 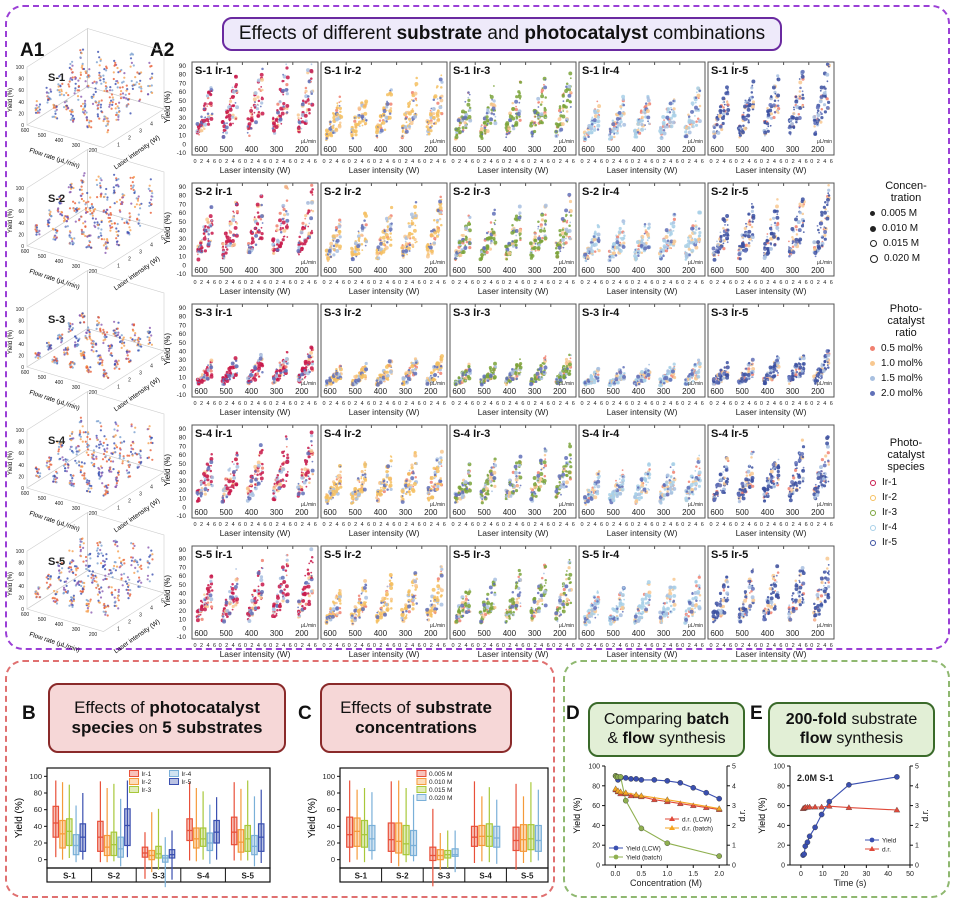 I want to click on legend-label: 0.020 M, so click(x=902, y=258).